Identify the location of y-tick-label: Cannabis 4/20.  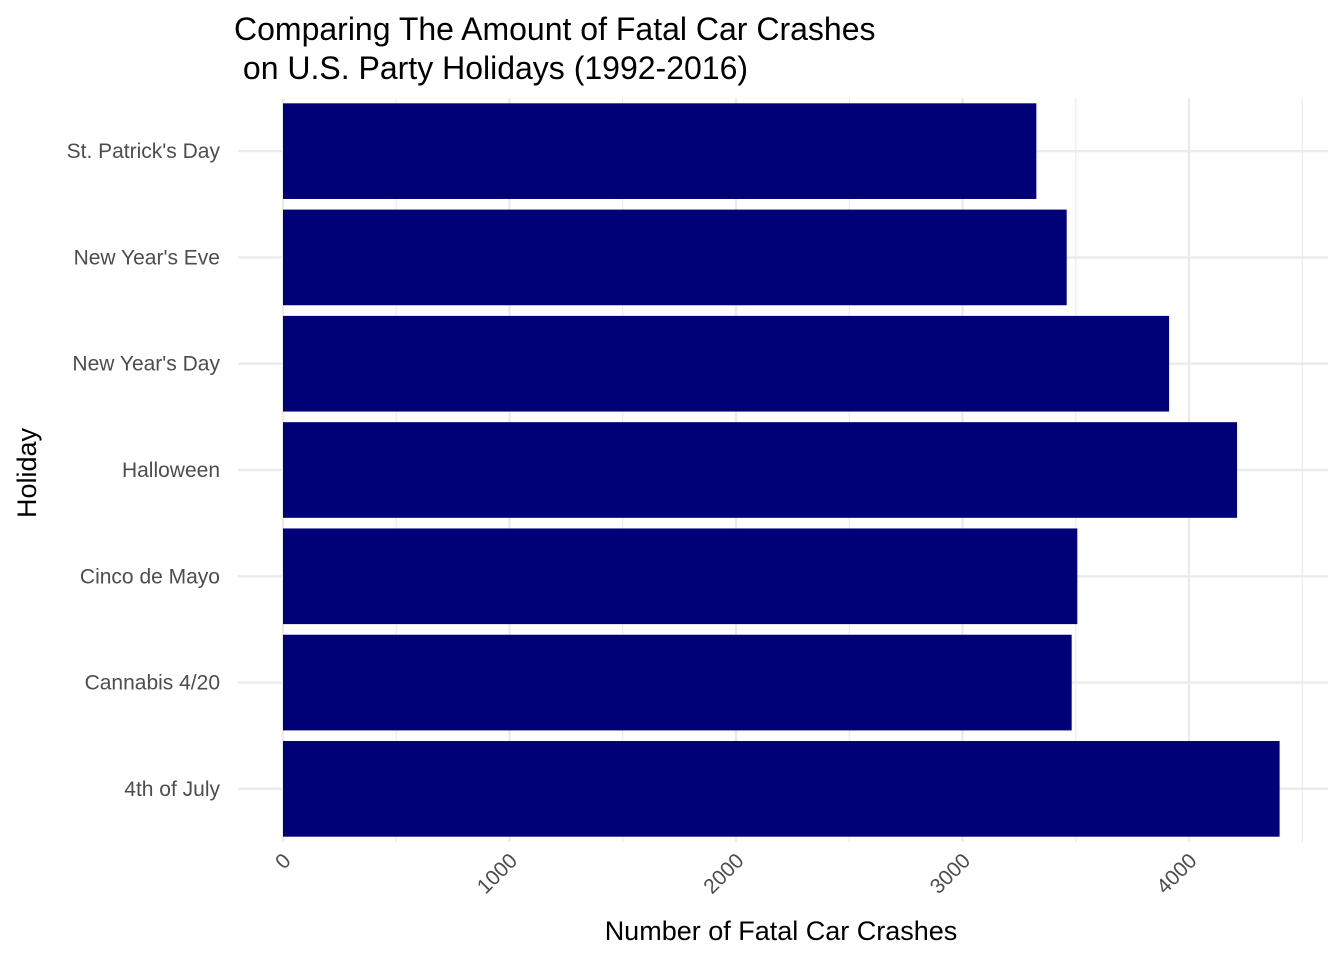
(152, 683).